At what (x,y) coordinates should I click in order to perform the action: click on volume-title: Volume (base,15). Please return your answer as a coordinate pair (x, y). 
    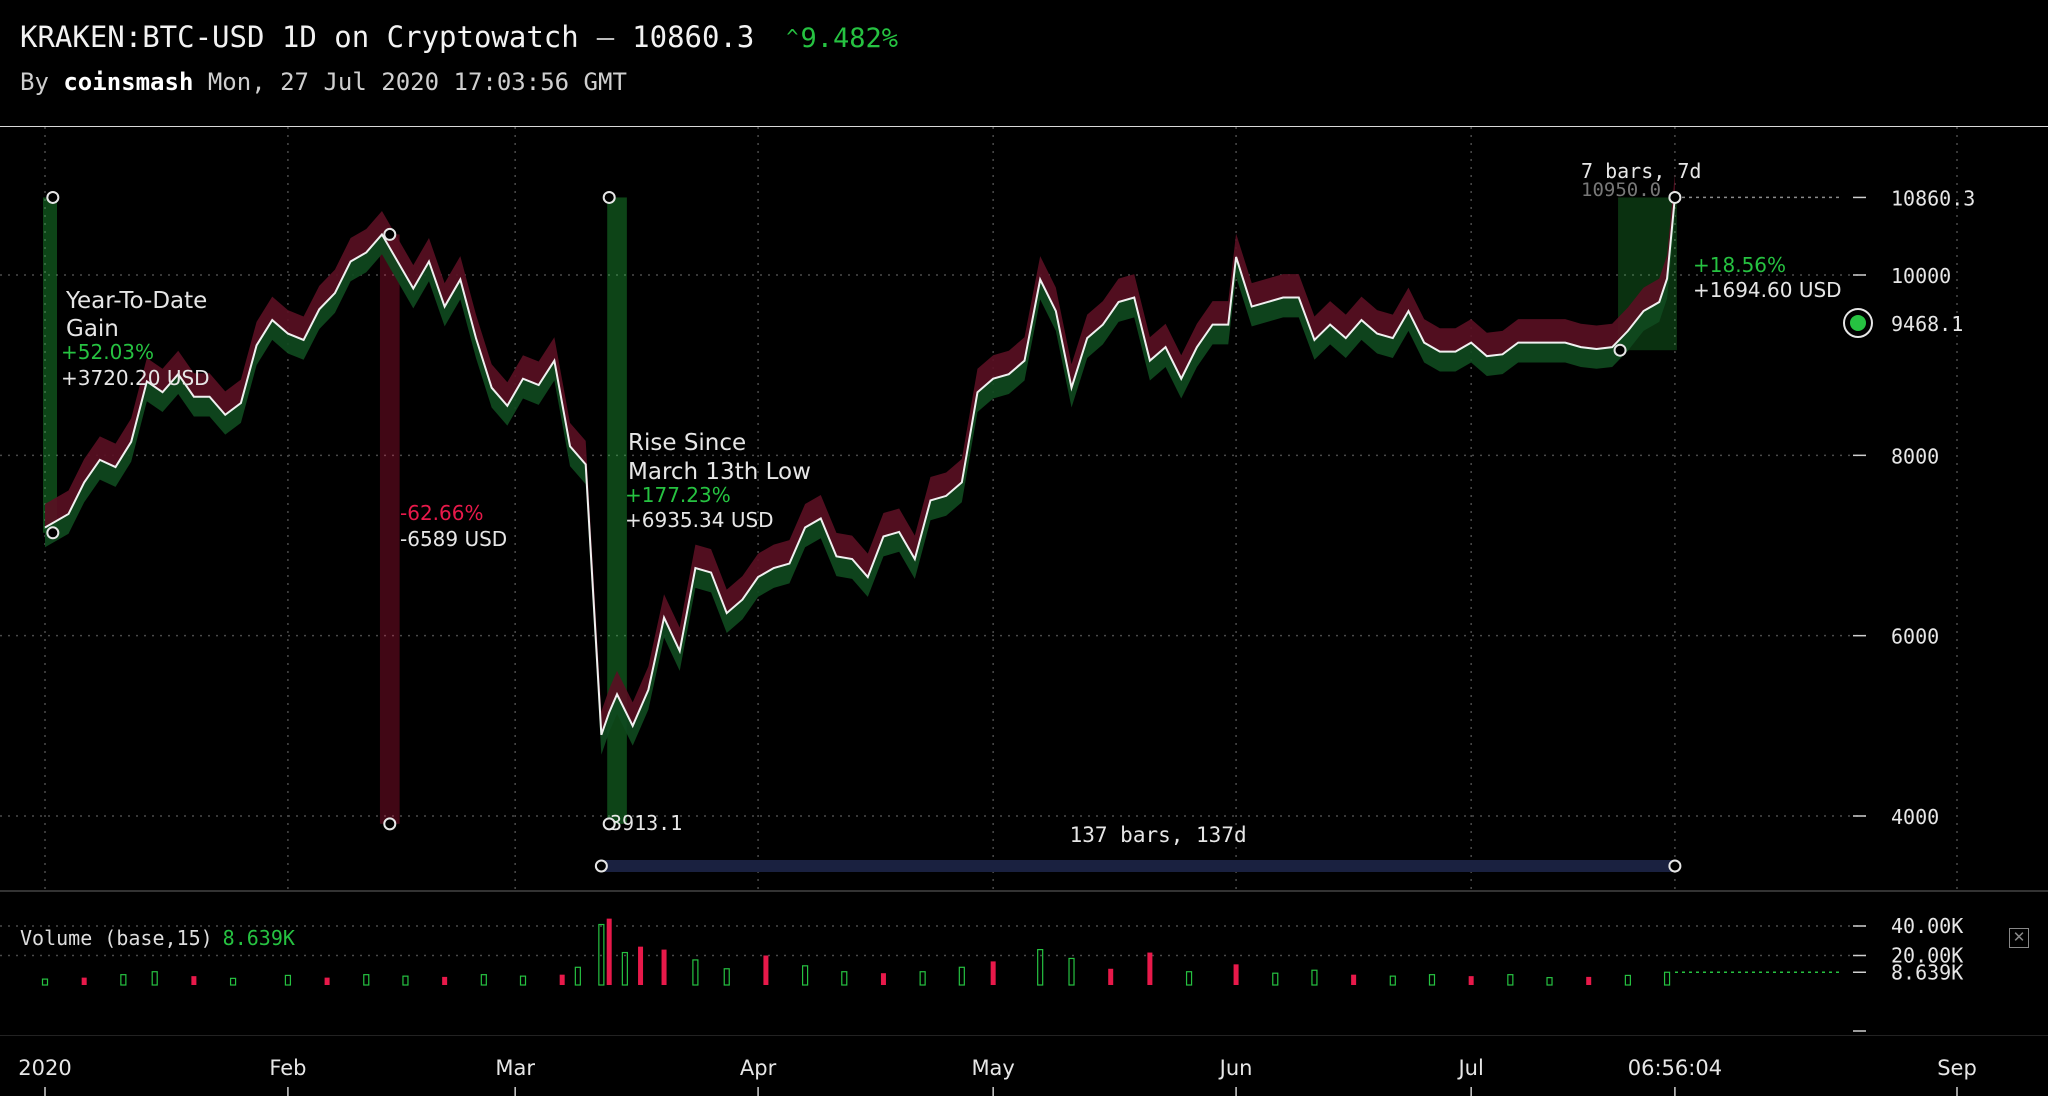
    Looking at the image, I should click on (116, 938).